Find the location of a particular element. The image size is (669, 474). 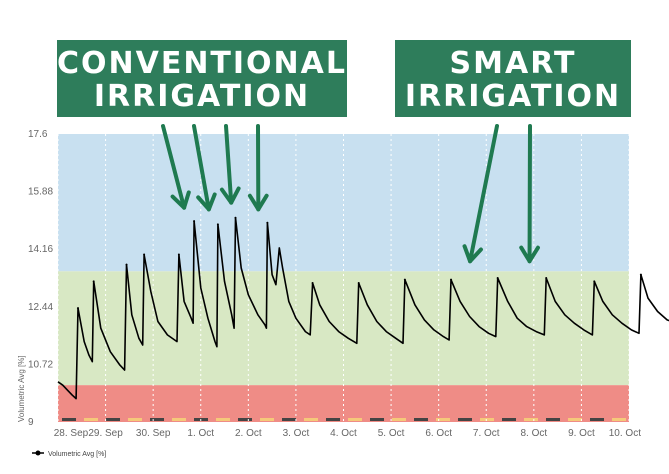

x-tick-label: 1. Oct is located at coordinates (200, 433).